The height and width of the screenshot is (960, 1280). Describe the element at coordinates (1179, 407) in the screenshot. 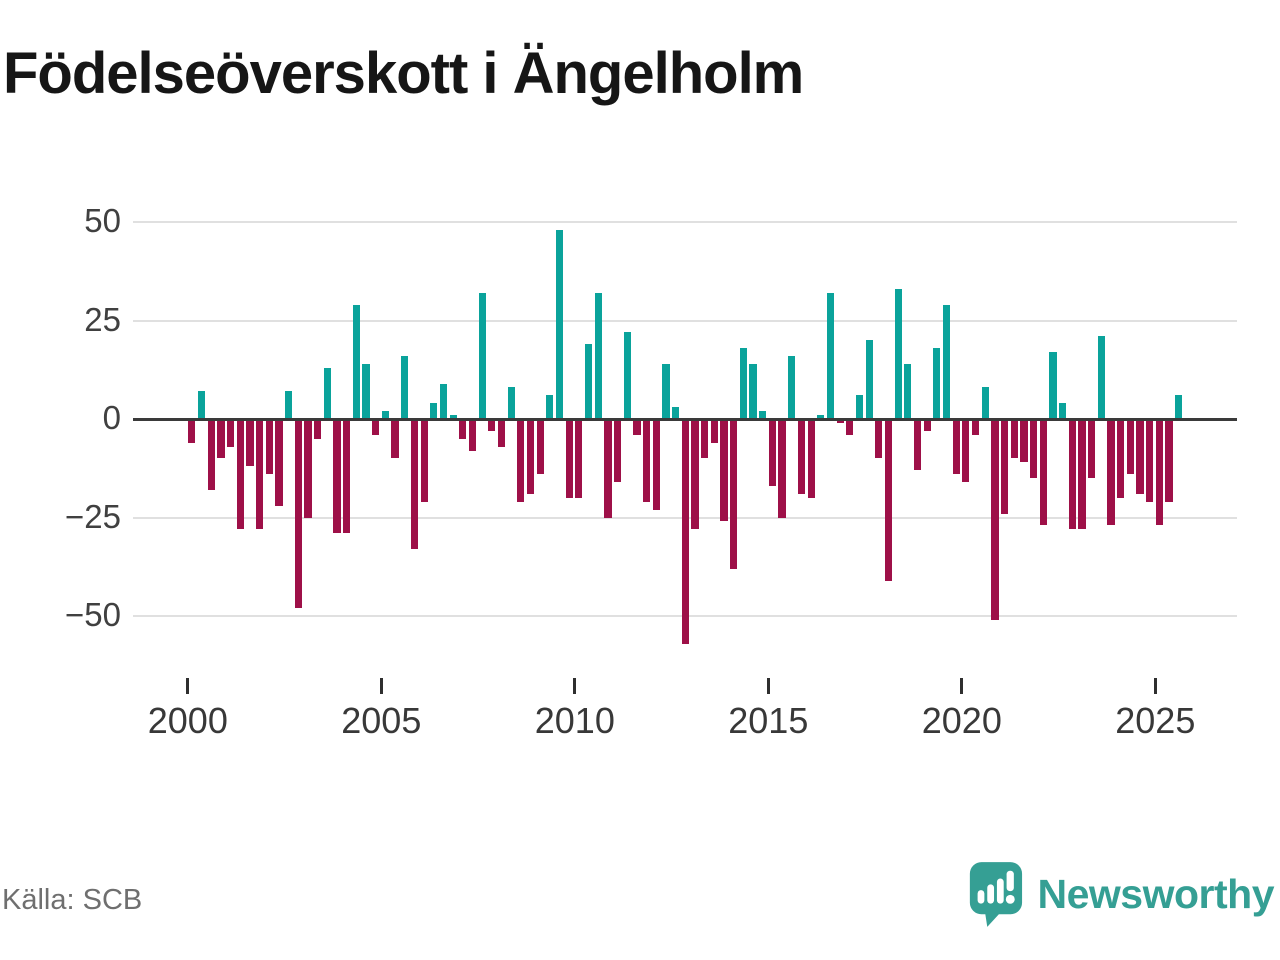

I see `bar-2025-q3` at that location.